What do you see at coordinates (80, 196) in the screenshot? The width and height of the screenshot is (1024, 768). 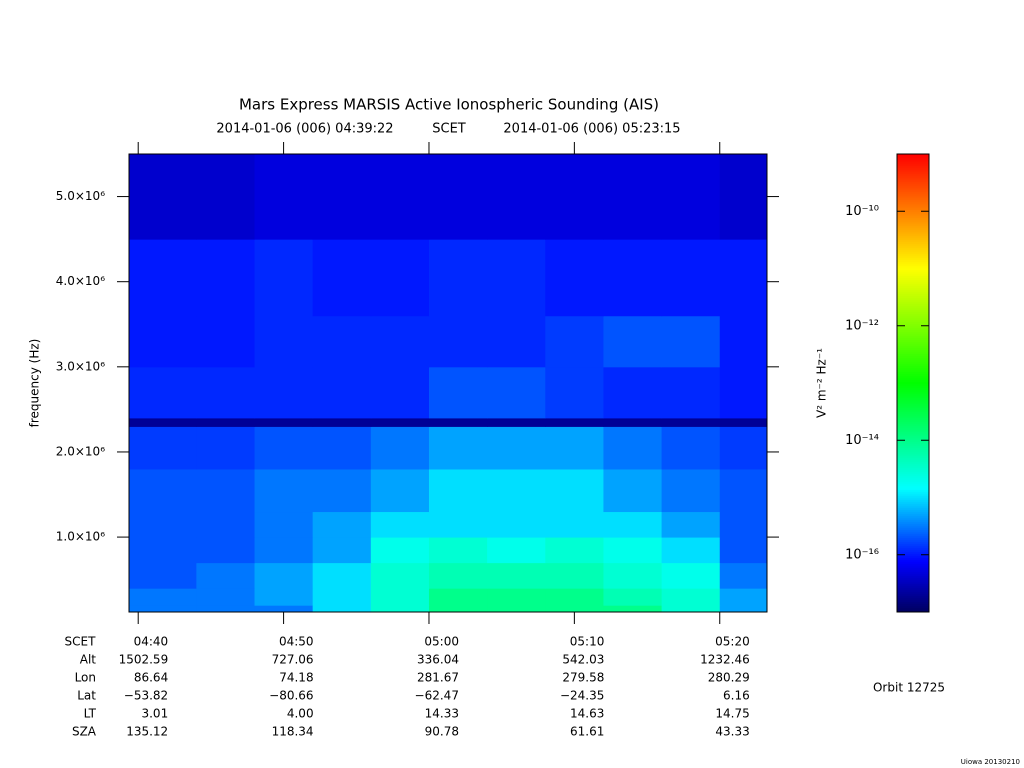 I see `y-tick-label: 5.0×10⁶` at bounding box center [80, 196].